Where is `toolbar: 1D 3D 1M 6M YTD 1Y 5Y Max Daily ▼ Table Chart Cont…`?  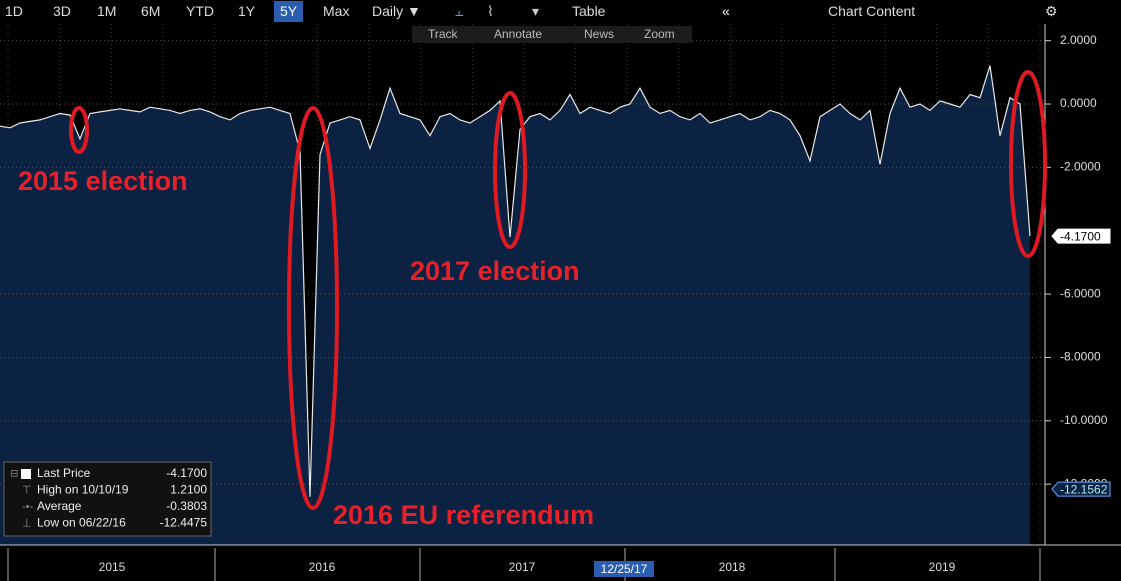 toolbar: 1D 3D 1M 6M YTD 1Y 5Y Max Daily ▼ Table Chart Cont… is located at coordinates (560, 12).